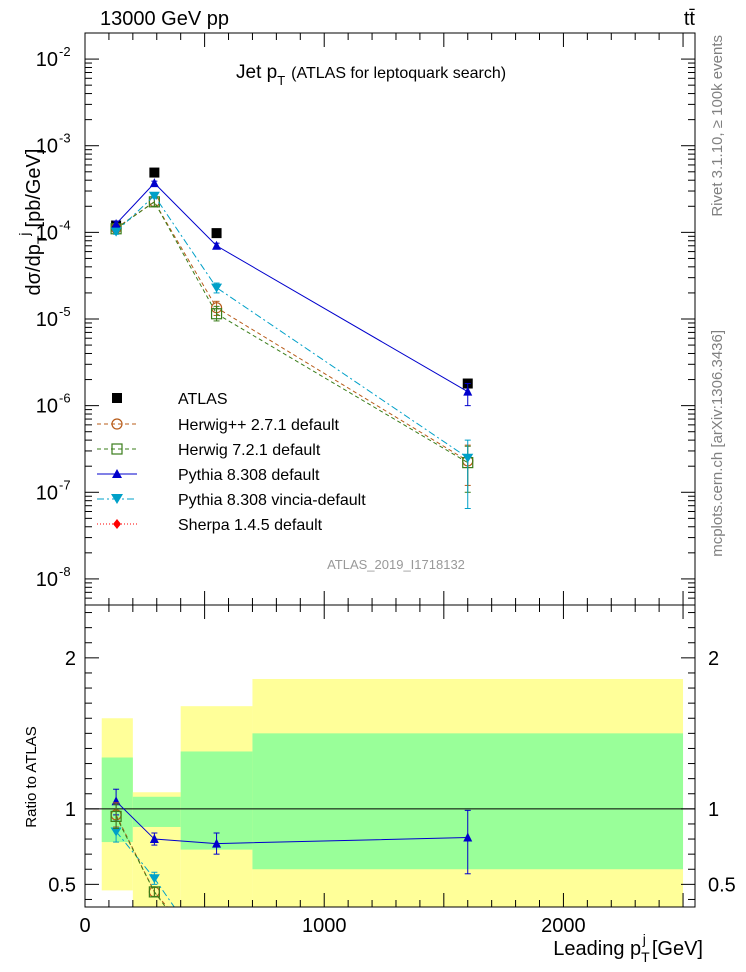  Describe the element at coordinates (31, 776) in the screenshot. I see `ratio-y-axis-label: Ratio to ATLAS` at that location.